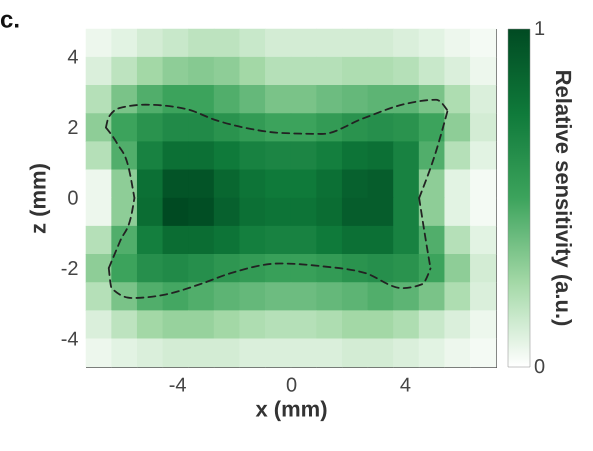 This screenshot has width=593, height=451. What do you see at coordinates (72, 199) in the screenshot?
I see `y-tick-label: 0` at bounding box center [72, 199].